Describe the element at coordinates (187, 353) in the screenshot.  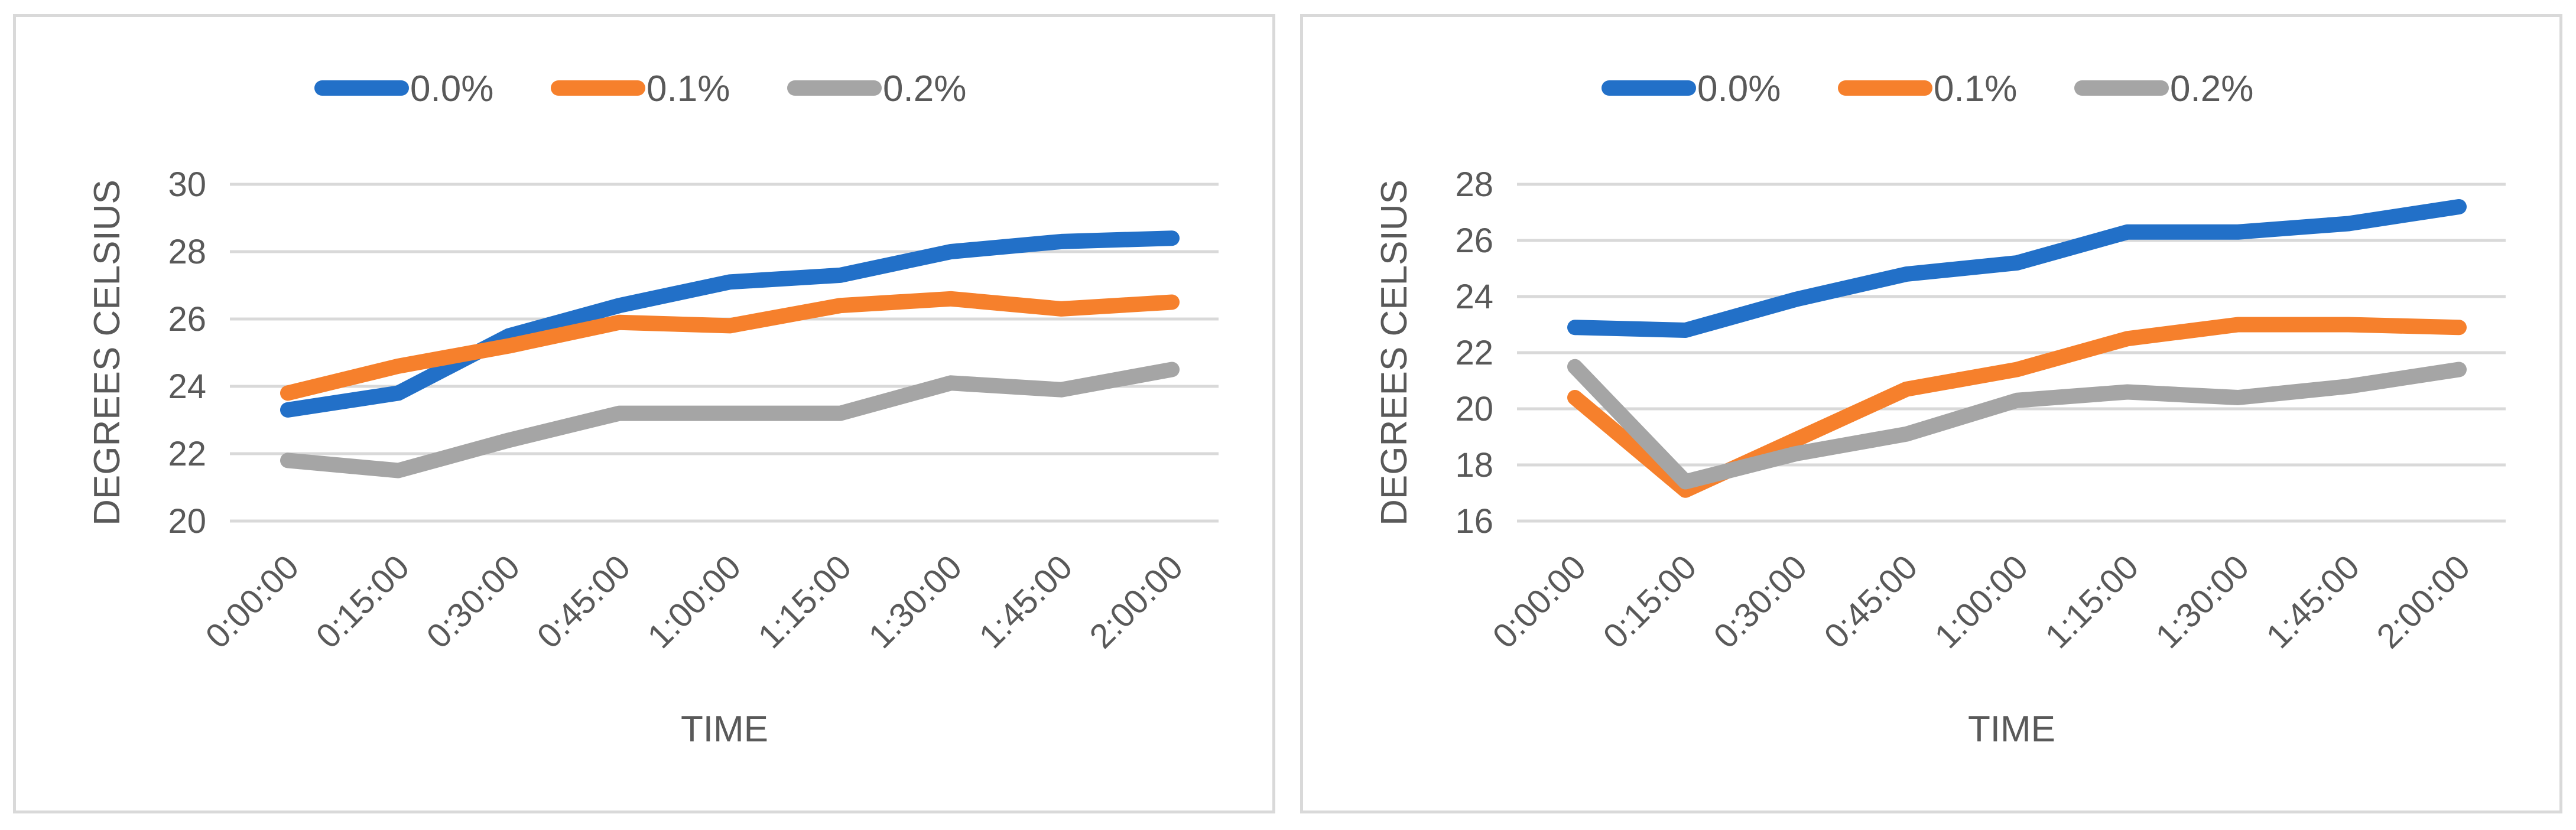
I see `y-tick-labels: 20 22 24 26 28 30` at that location.